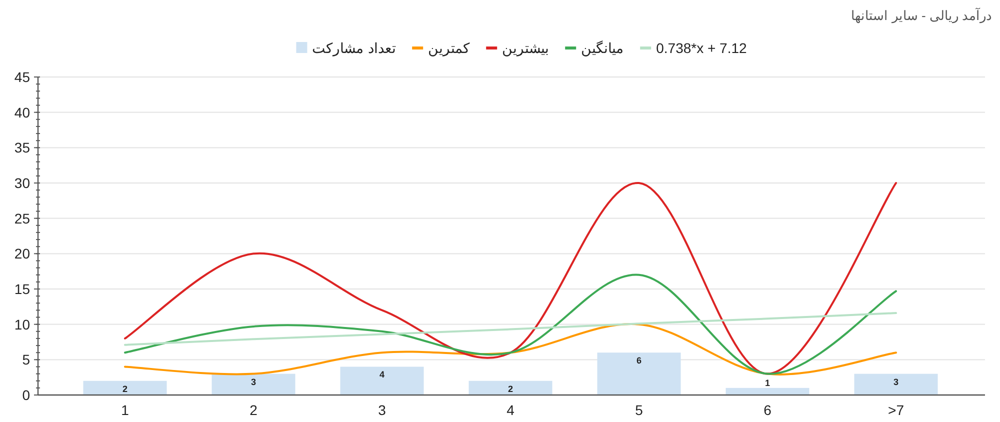 Image resolution: width=1000 pixels, height=422 pixels. I want to click on data-label: 4, so click(382, 375).